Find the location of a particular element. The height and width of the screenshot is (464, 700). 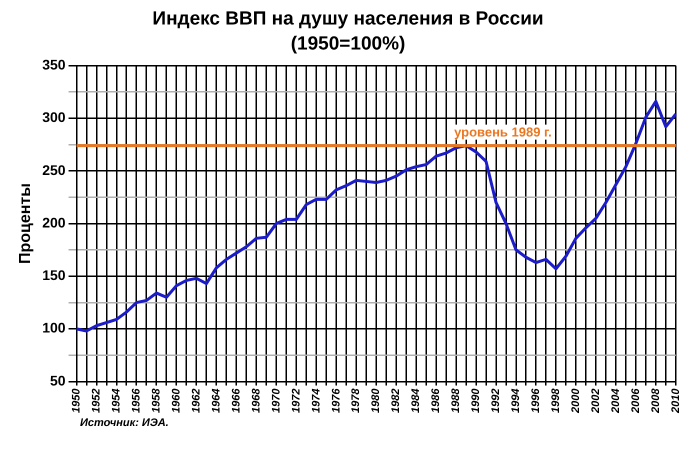

x-tick-label: 2004 is located at coordinates (616, 401).